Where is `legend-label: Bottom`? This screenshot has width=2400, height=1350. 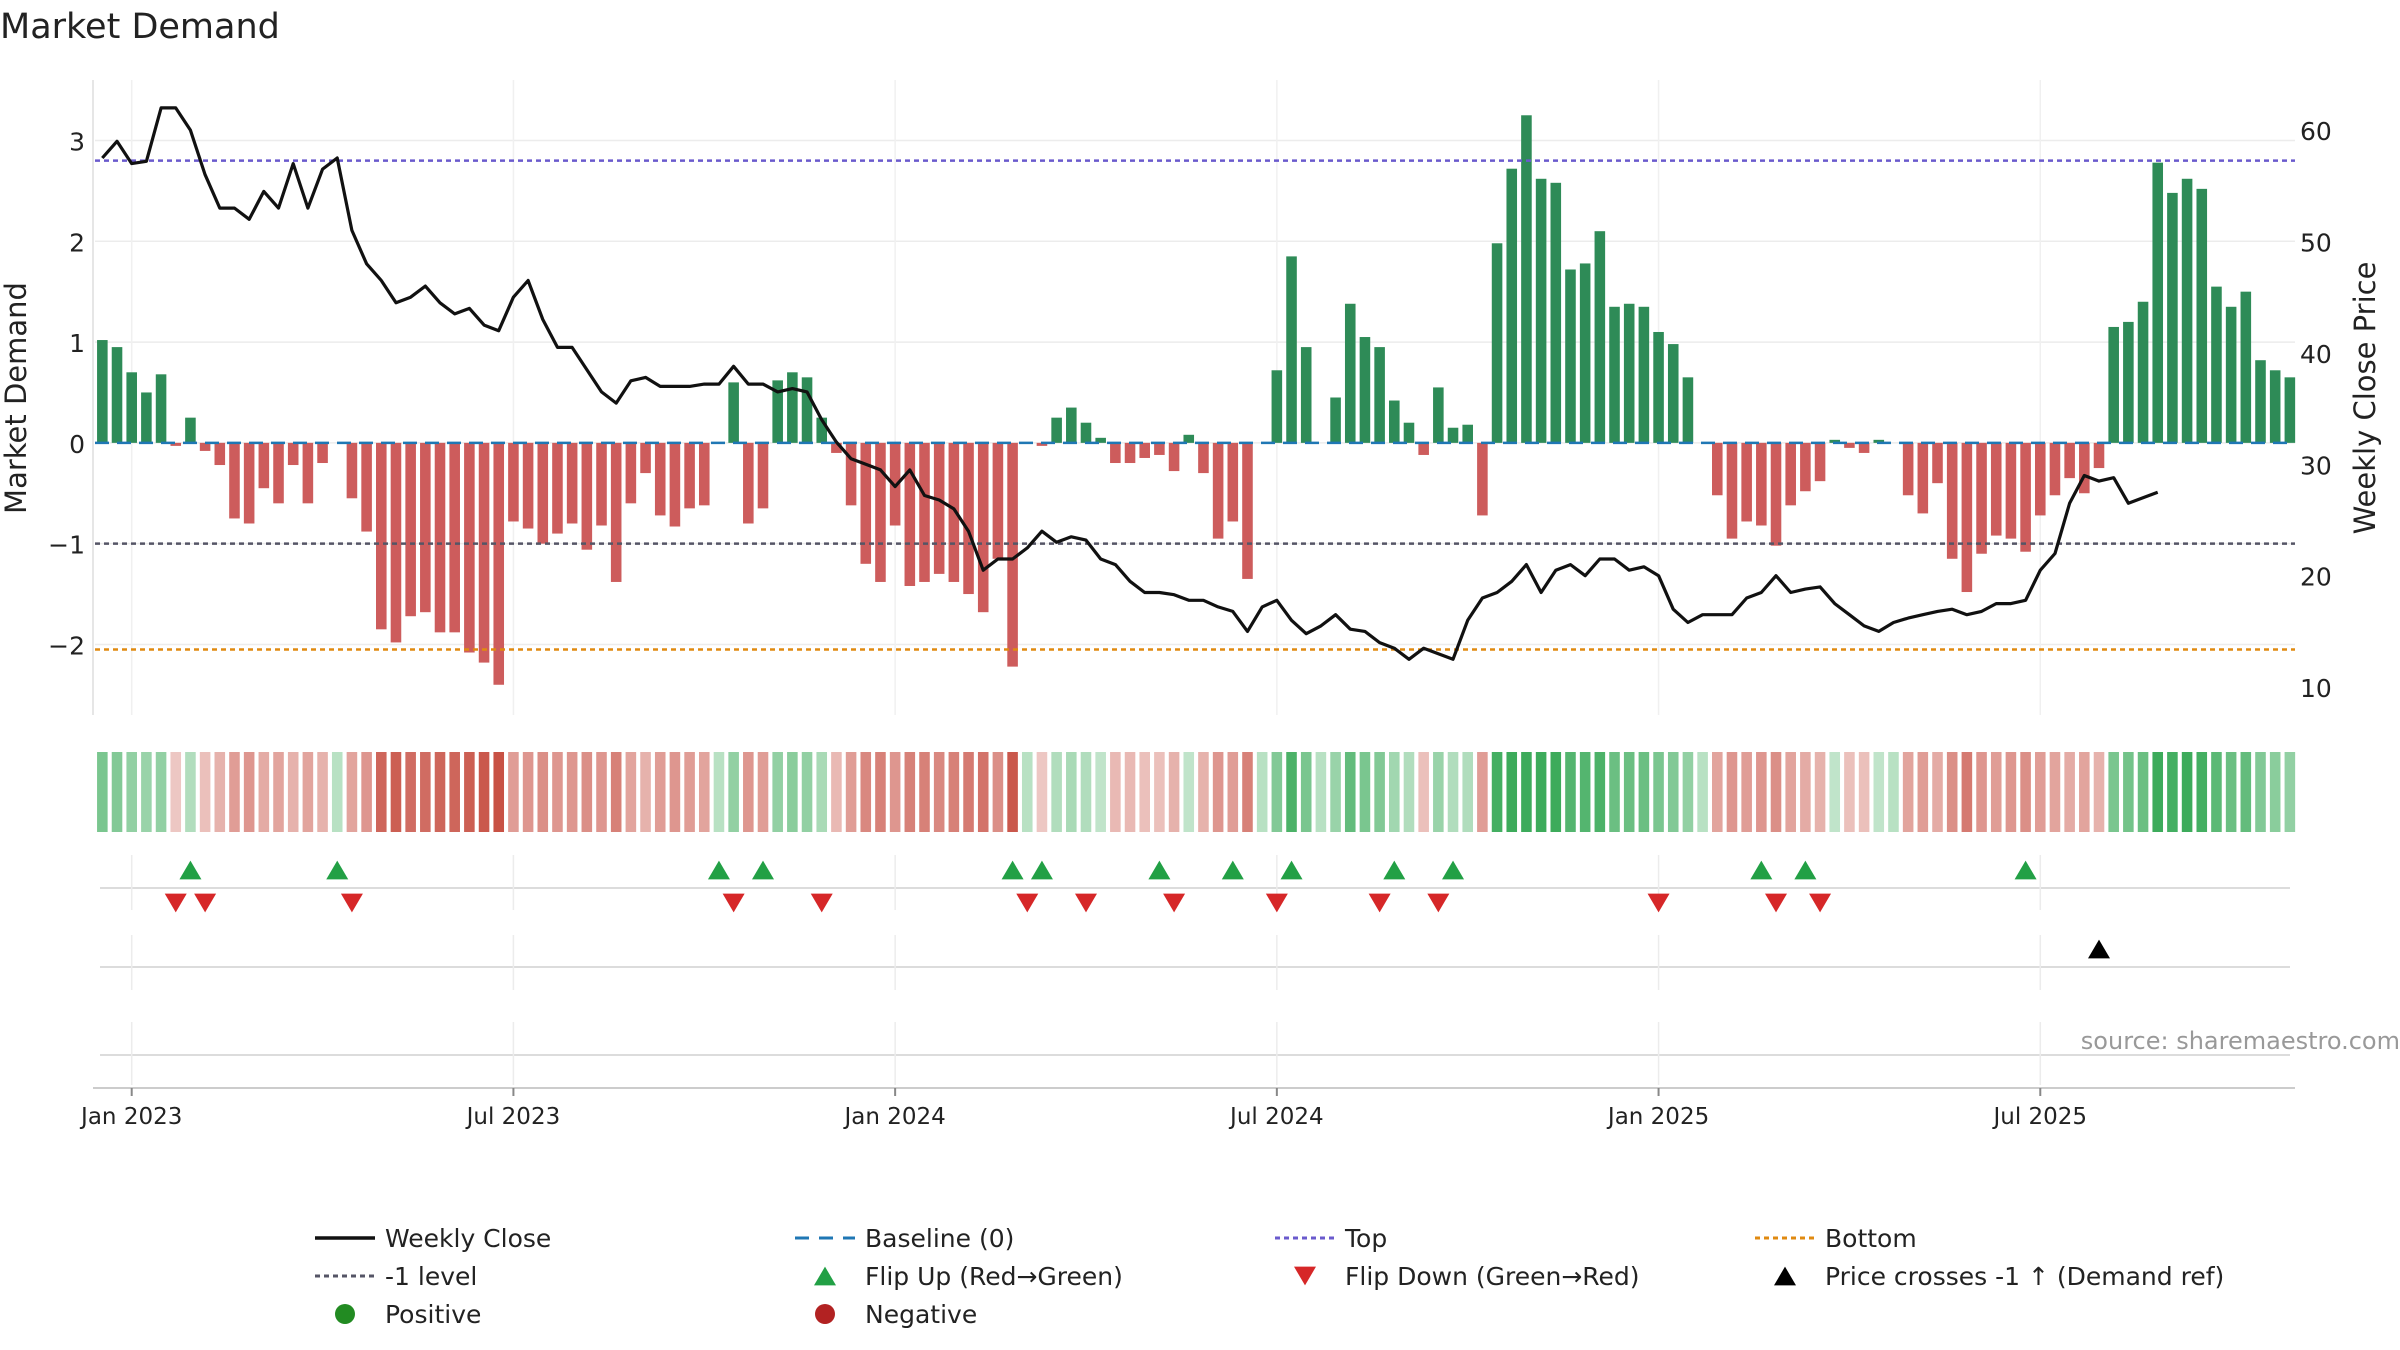
legend-label: Bottom is located at coordinates (1871, 1238).